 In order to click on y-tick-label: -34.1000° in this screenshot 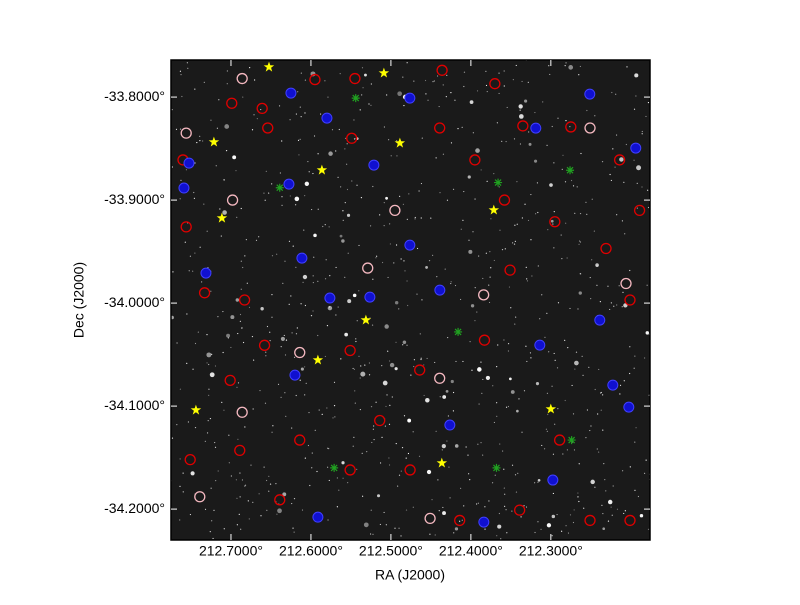, I will do `click(134, 405)`.